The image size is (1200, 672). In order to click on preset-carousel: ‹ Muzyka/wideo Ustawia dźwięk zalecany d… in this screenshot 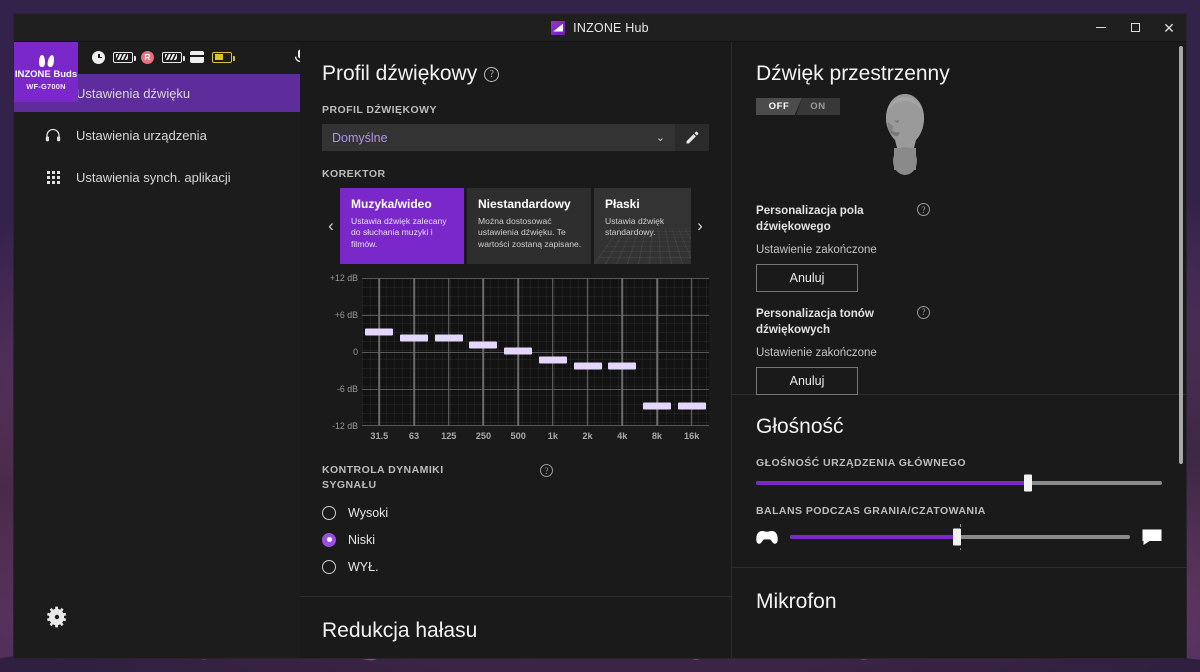, I will do `click(515, 226)`.